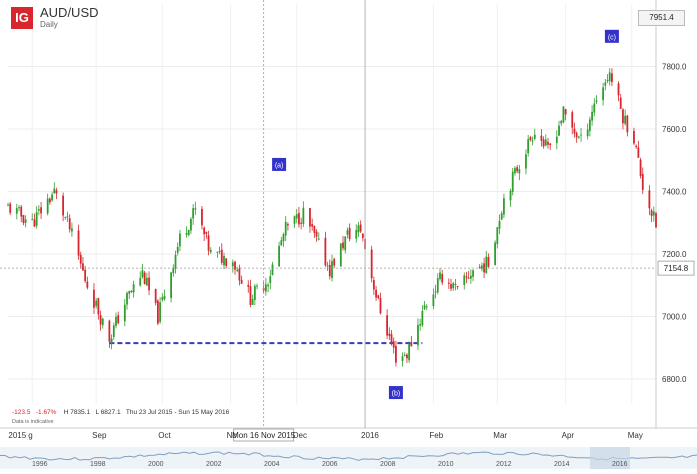 Image resolution: width=697 pixels, height=474 pixels. Describe the element at coordinates (370, 435) in the screenshot. I see `x-tick-label: 2016` at that location.